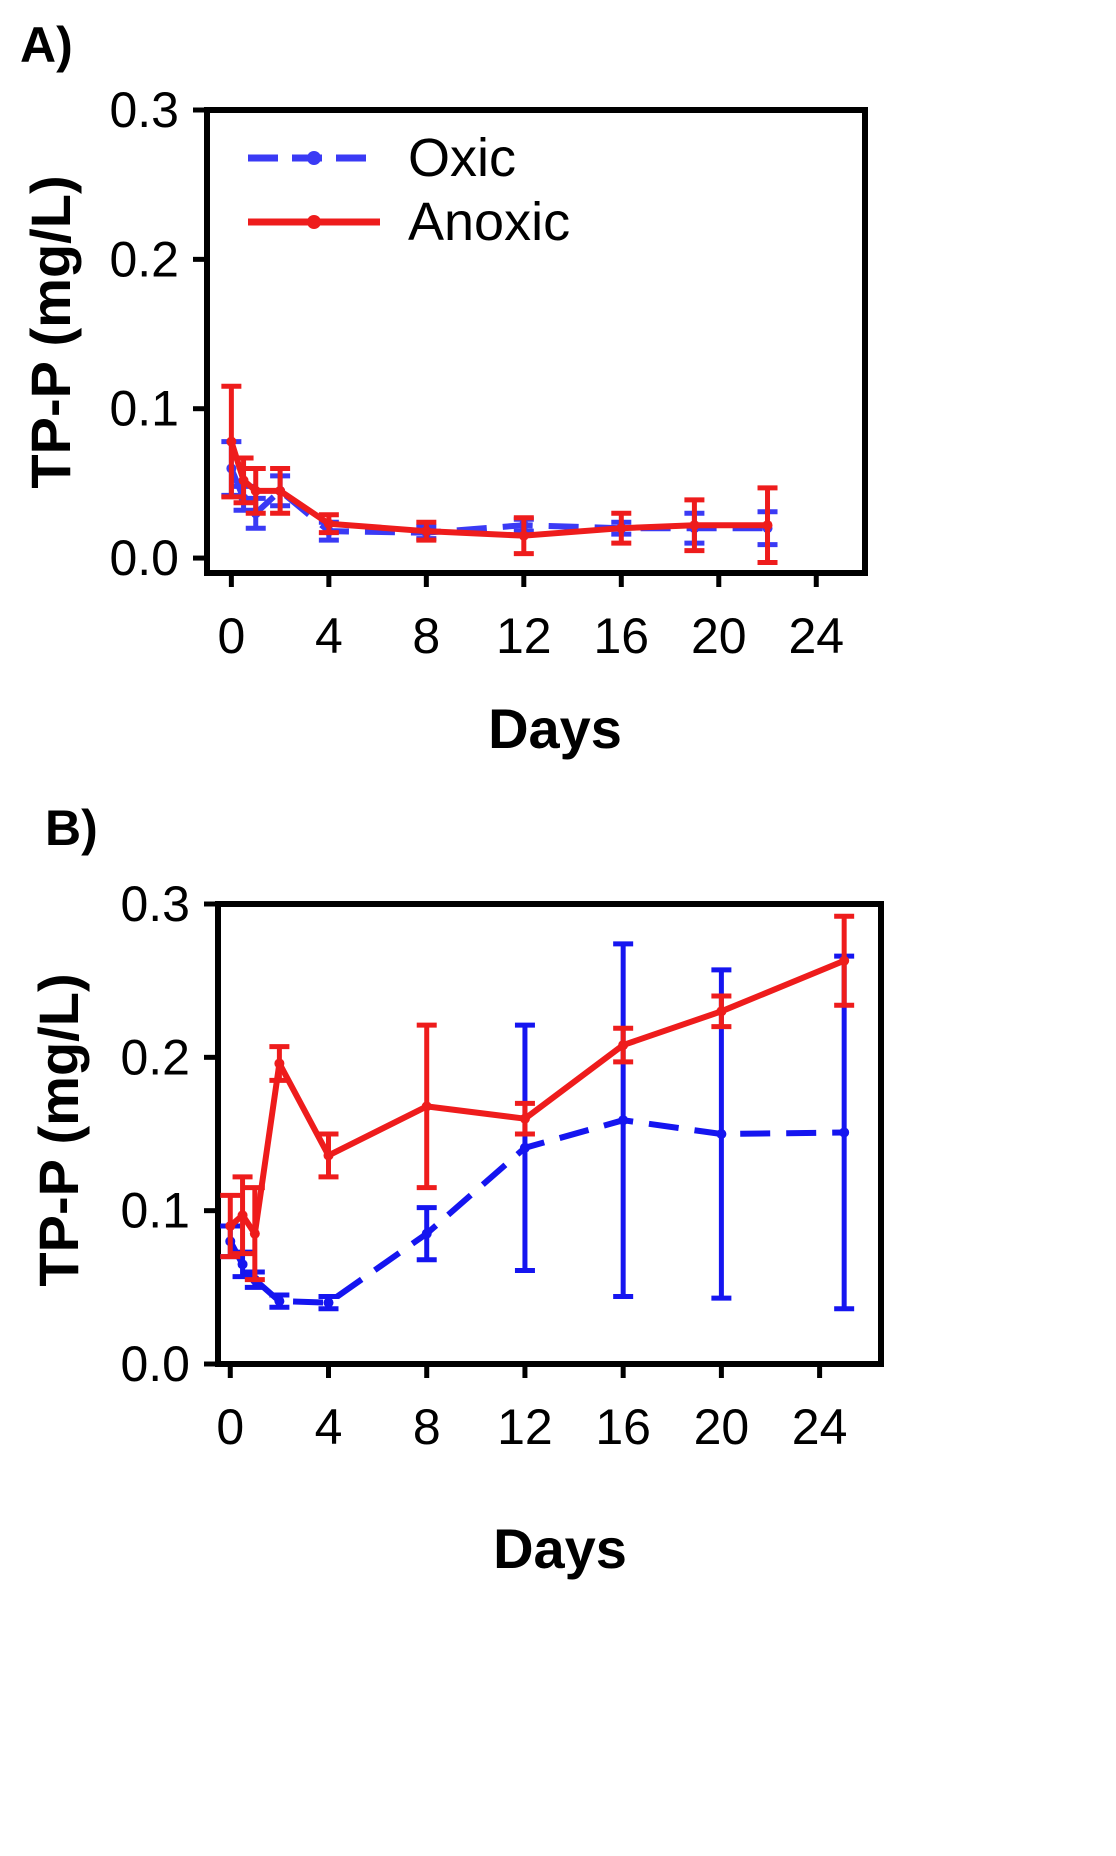  Describe the element at coordinates (314, 158) in the screenshot. I see `legend-oxic-marker` at that location.